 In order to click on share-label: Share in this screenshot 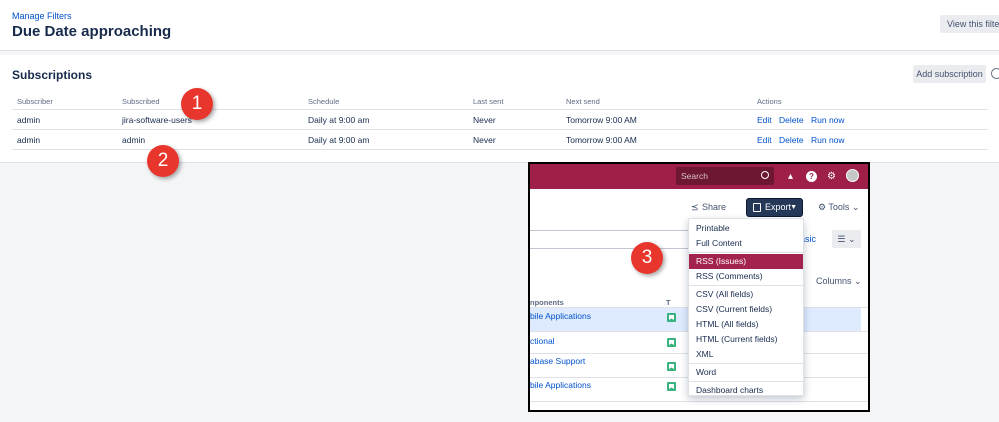, I will do `click(714, 207)`.